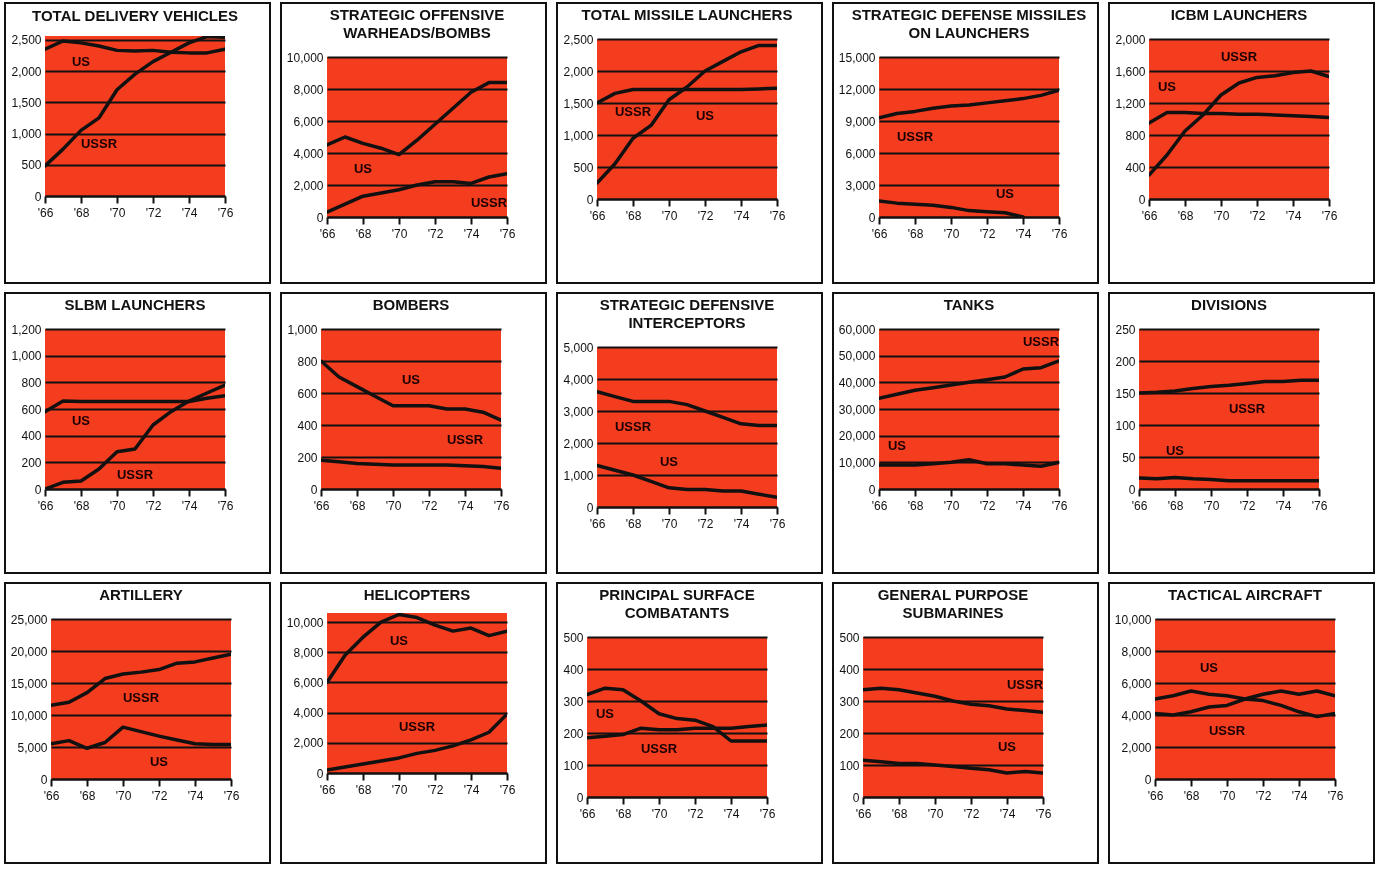 The height and width of the screenshot is (871, 1379). What do you see at coordinates (26, 102) in the screenshot?
I see `y-tick-label: 1,500` at bounding box center [26, 102].